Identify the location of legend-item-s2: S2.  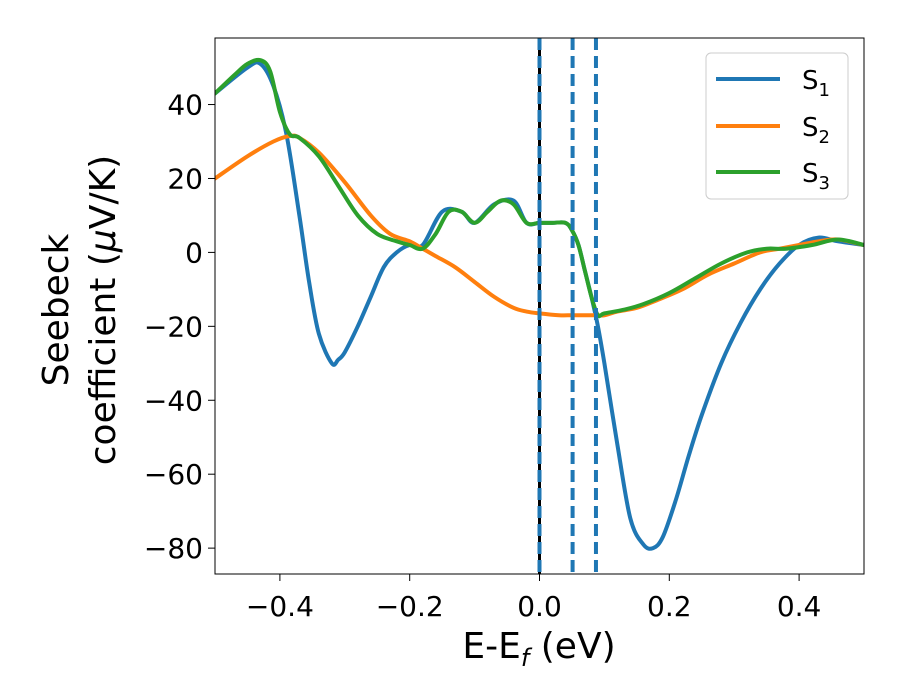
(773, 130).